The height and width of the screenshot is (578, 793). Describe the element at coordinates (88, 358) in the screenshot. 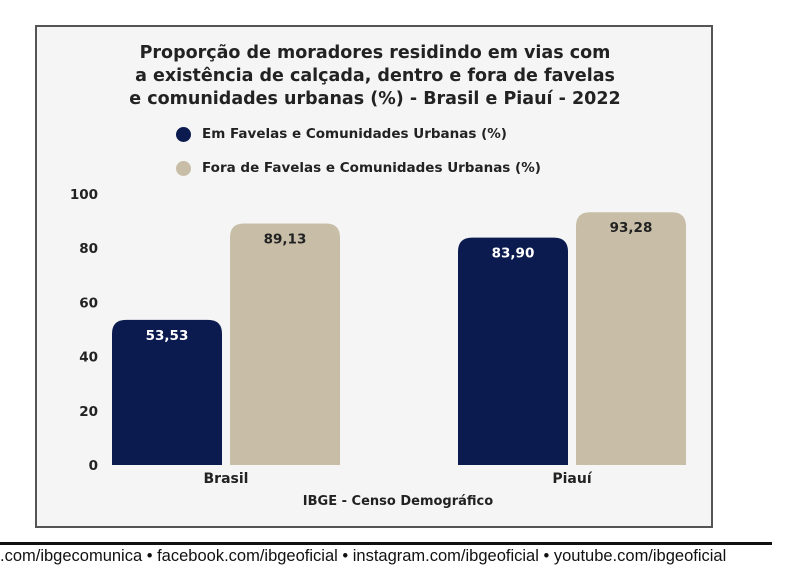

I see `y-tick-label: 40` at that location.